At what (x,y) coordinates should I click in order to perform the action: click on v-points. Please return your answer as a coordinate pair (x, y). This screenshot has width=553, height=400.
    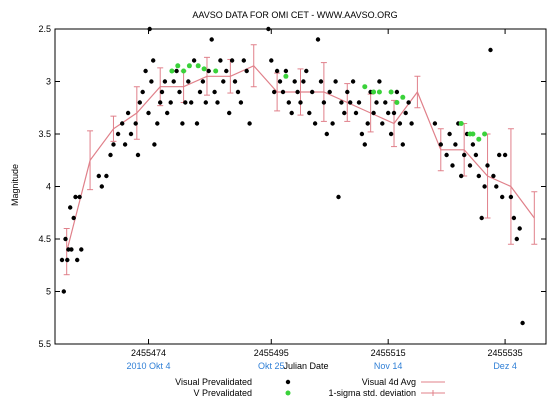
    Looking at the image, I should click on (328, 102).